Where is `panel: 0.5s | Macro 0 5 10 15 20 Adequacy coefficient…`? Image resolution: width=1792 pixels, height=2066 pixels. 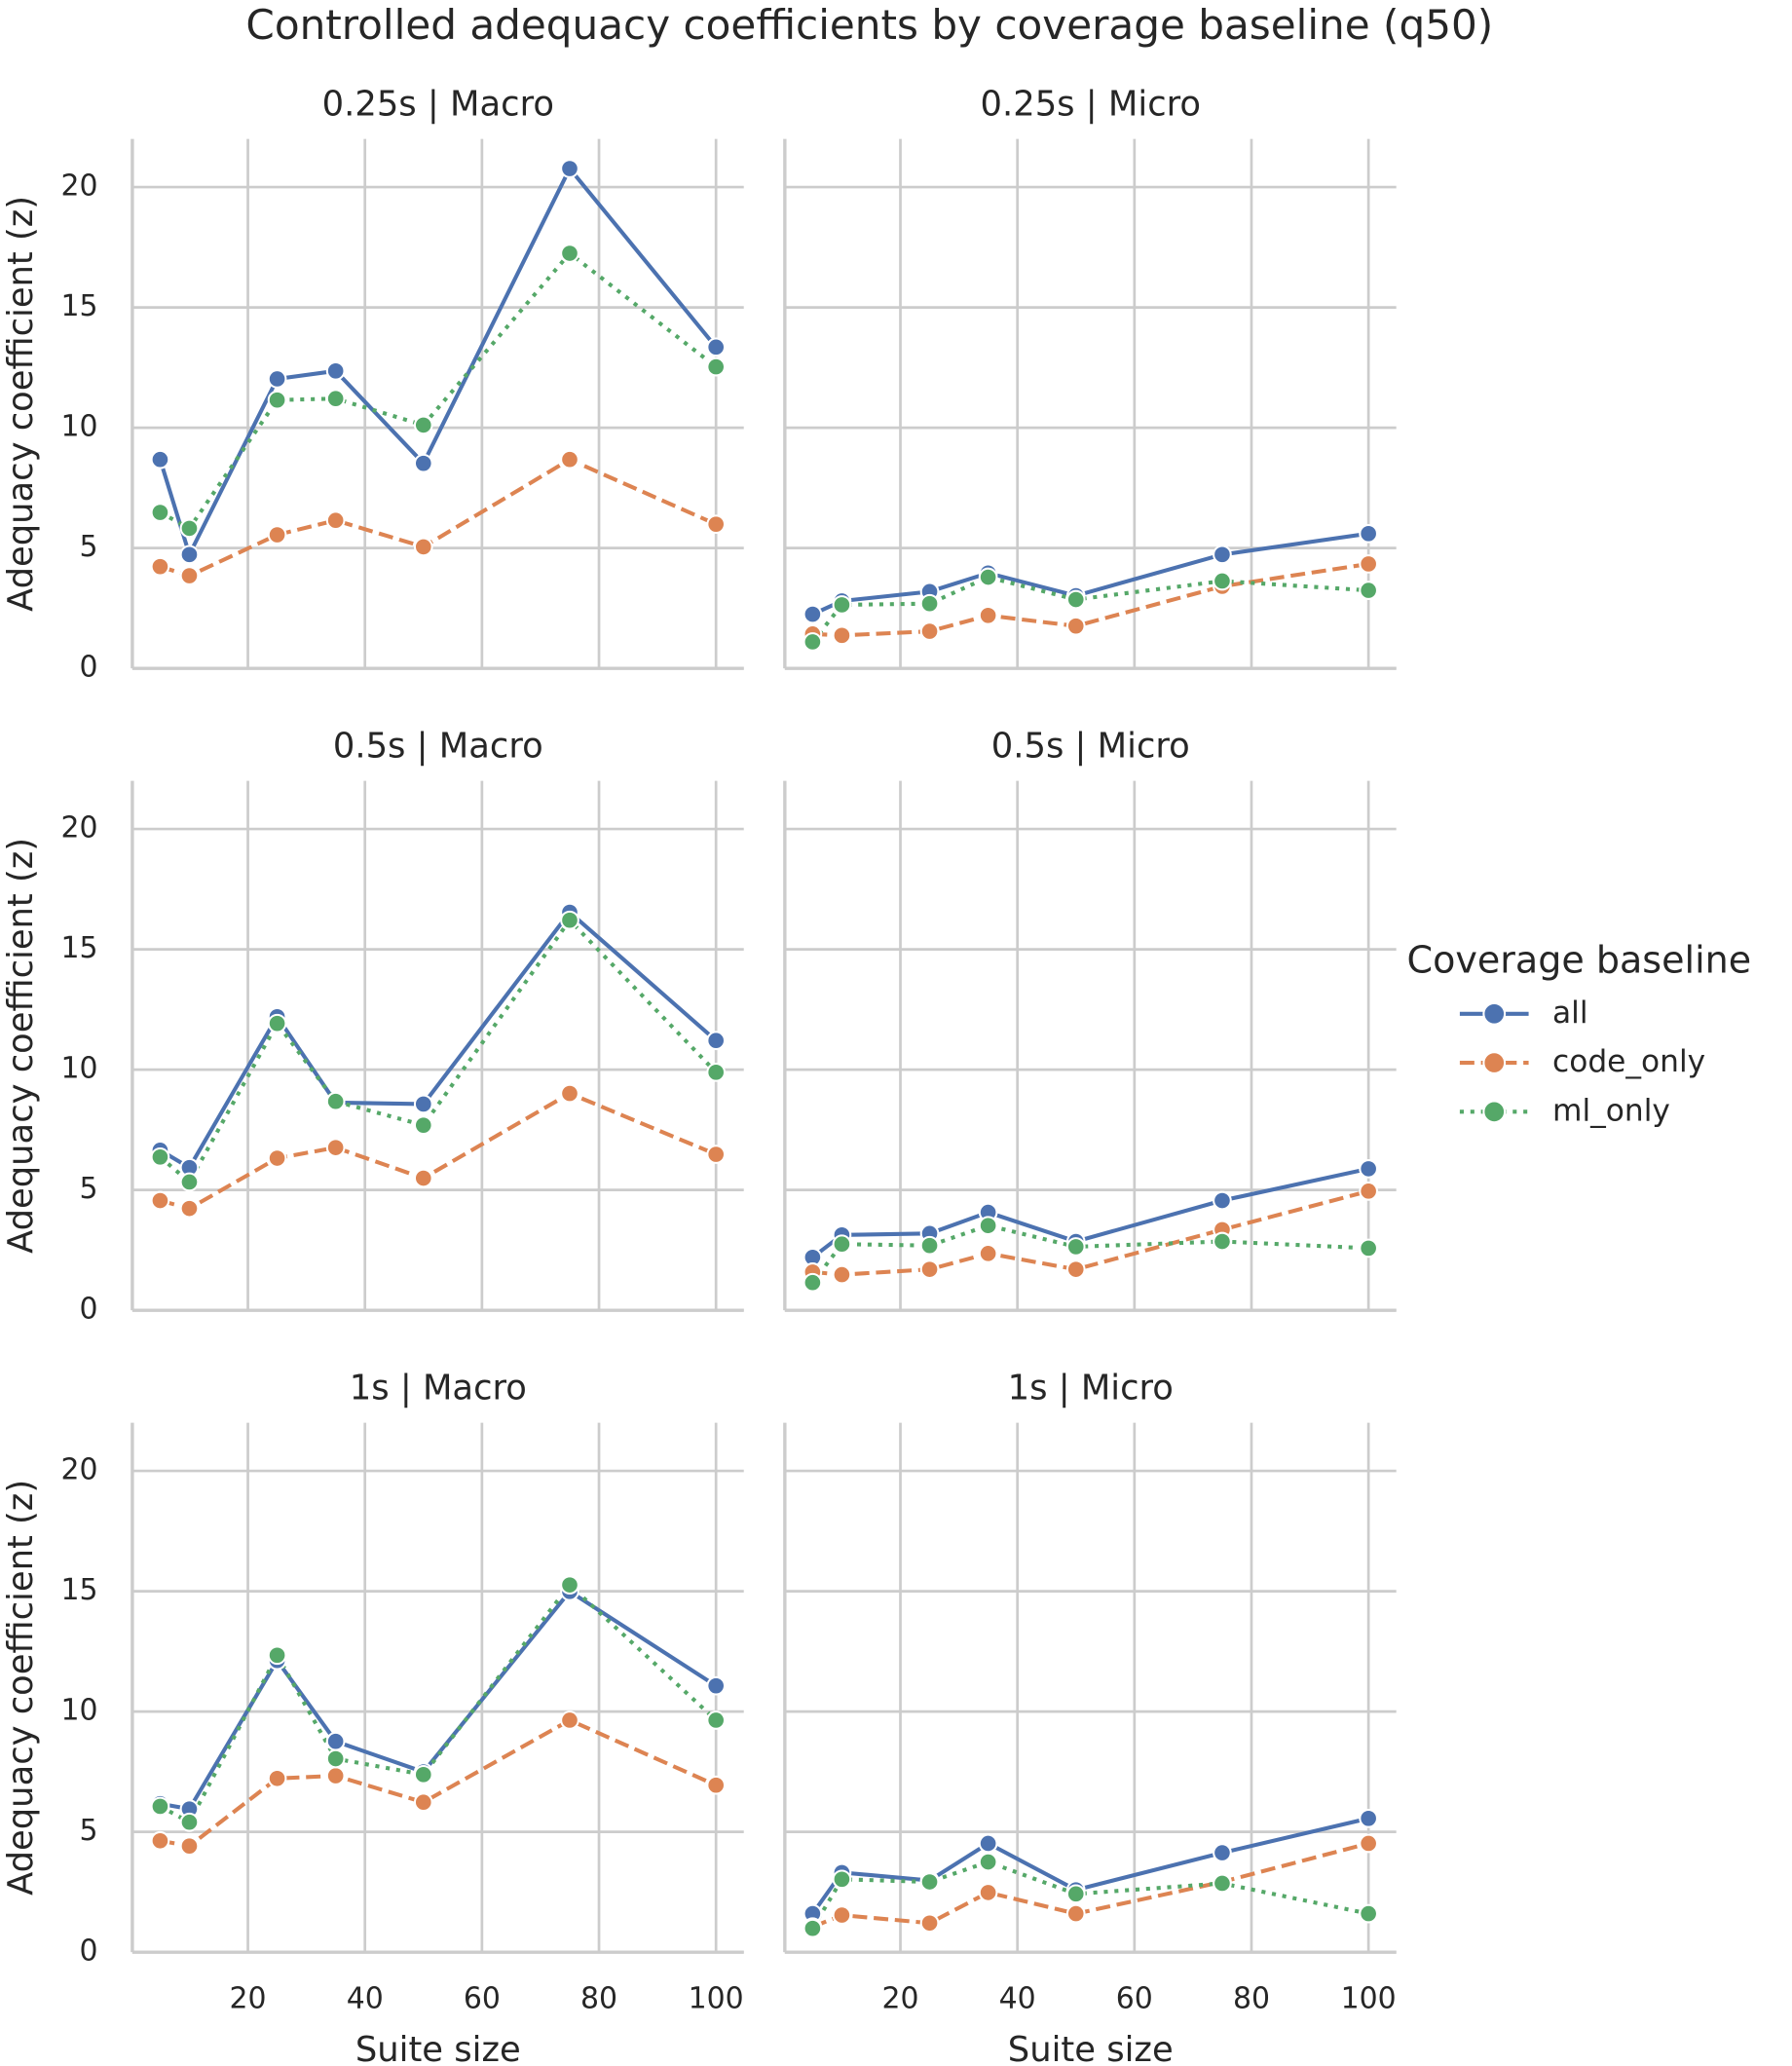 panel: 0.5s | Macro 0 5 10 15 20 Adequacy coefficient… is located at coordinates (372, 1027).